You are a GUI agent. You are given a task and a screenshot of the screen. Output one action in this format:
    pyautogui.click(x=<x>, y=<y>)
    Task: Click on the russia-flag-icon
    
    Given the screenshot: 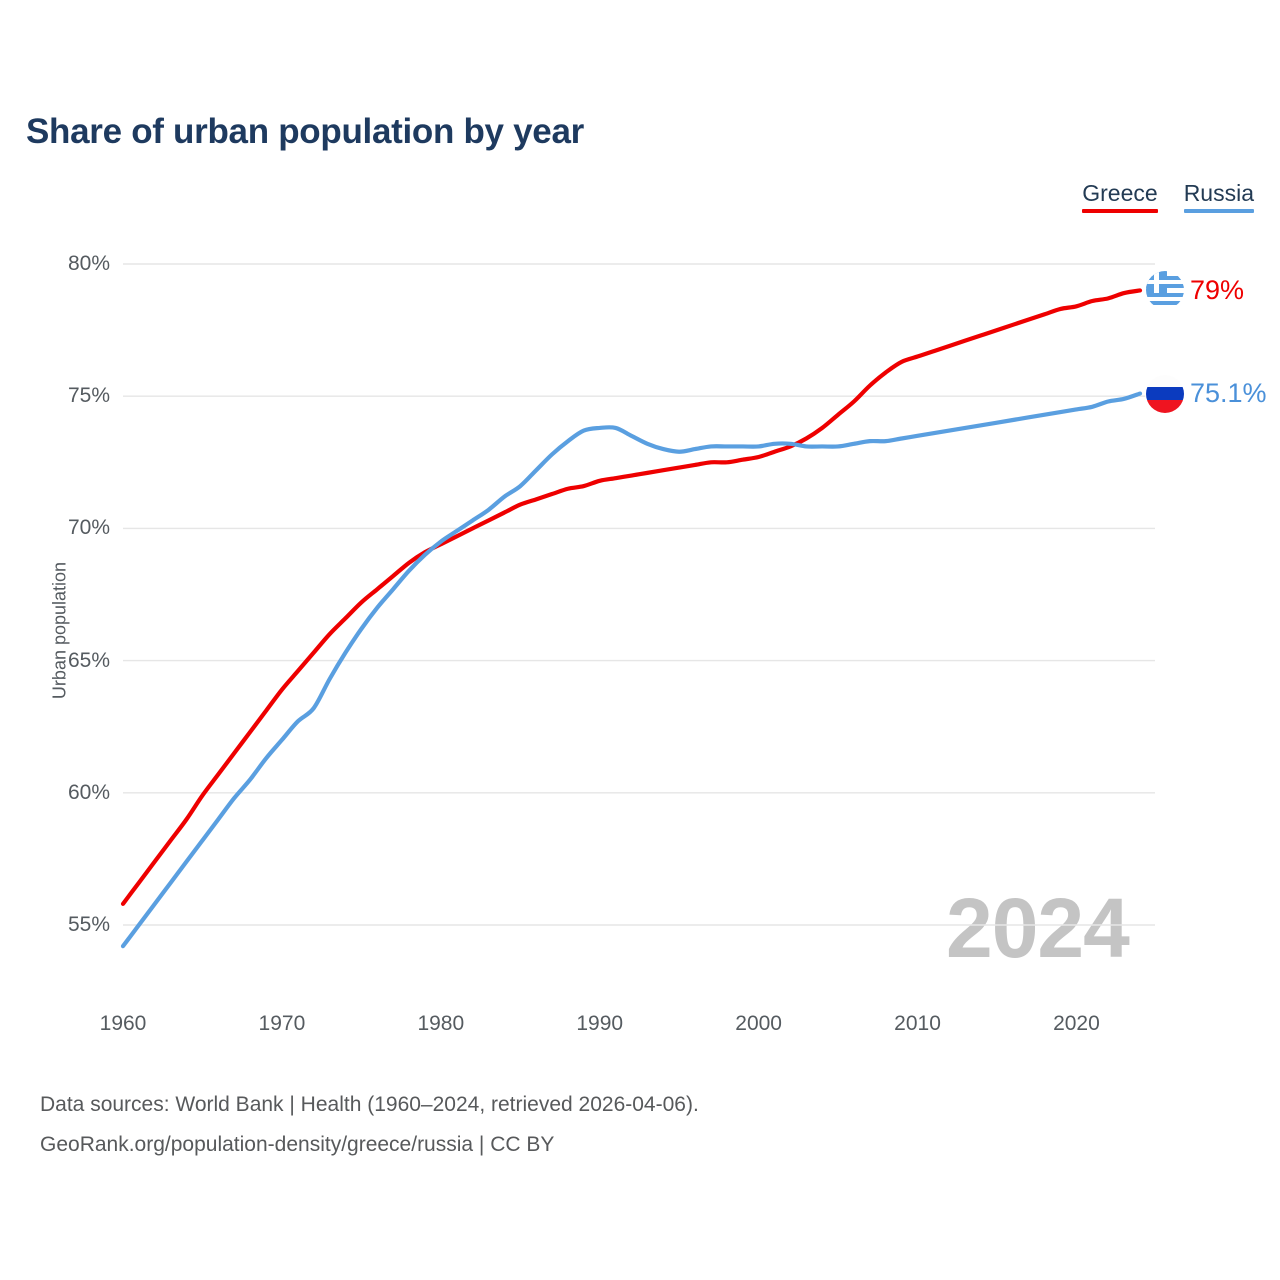 What is the action you would take?
    pyautogui.click(x=1165, y=393)
    